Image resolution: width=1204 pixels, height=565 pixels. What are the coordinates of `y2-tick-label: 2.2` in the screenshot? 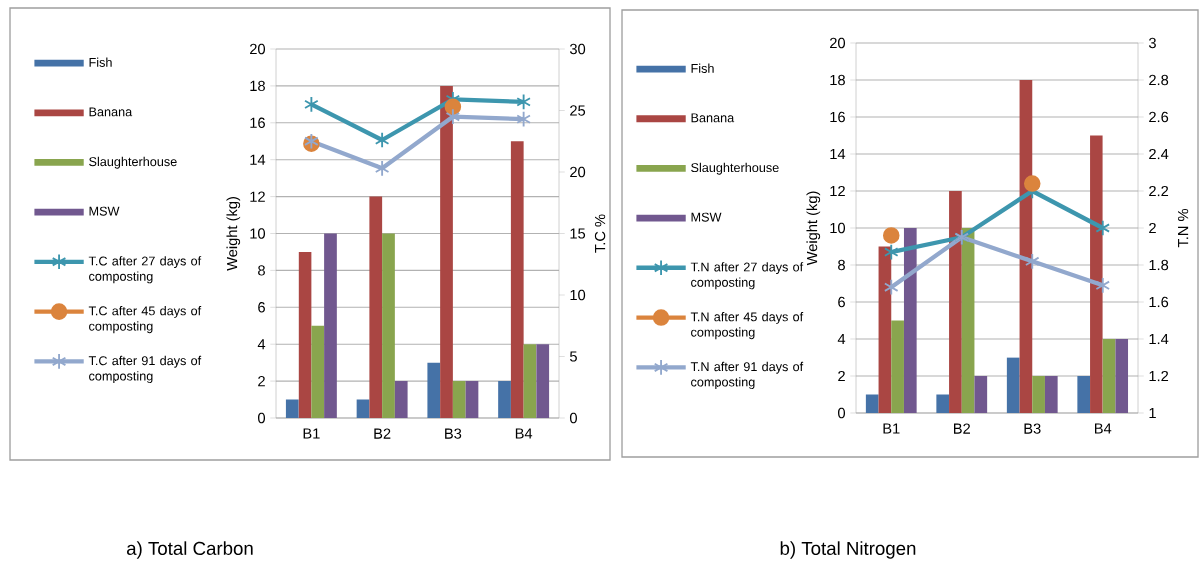 It's located at (1159, 191).